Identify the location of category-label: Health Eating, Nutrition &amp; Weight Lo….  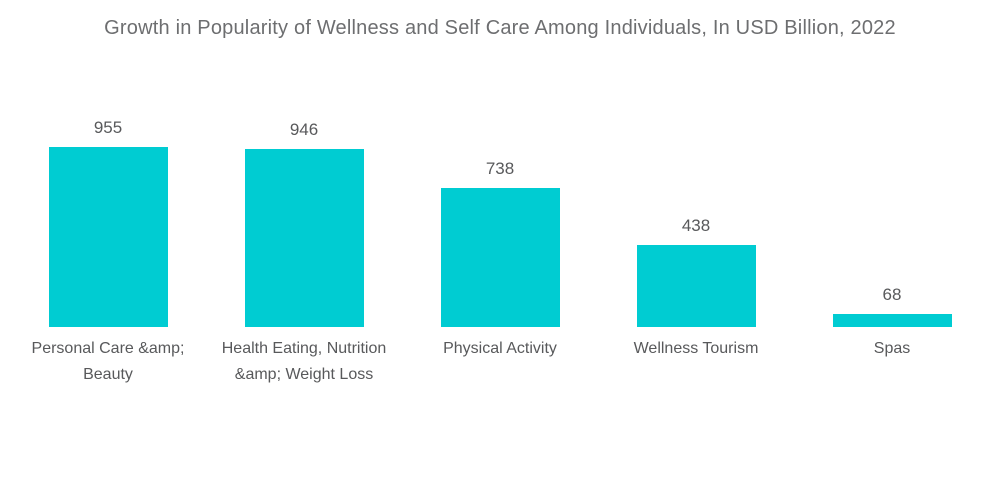
(304, 361).